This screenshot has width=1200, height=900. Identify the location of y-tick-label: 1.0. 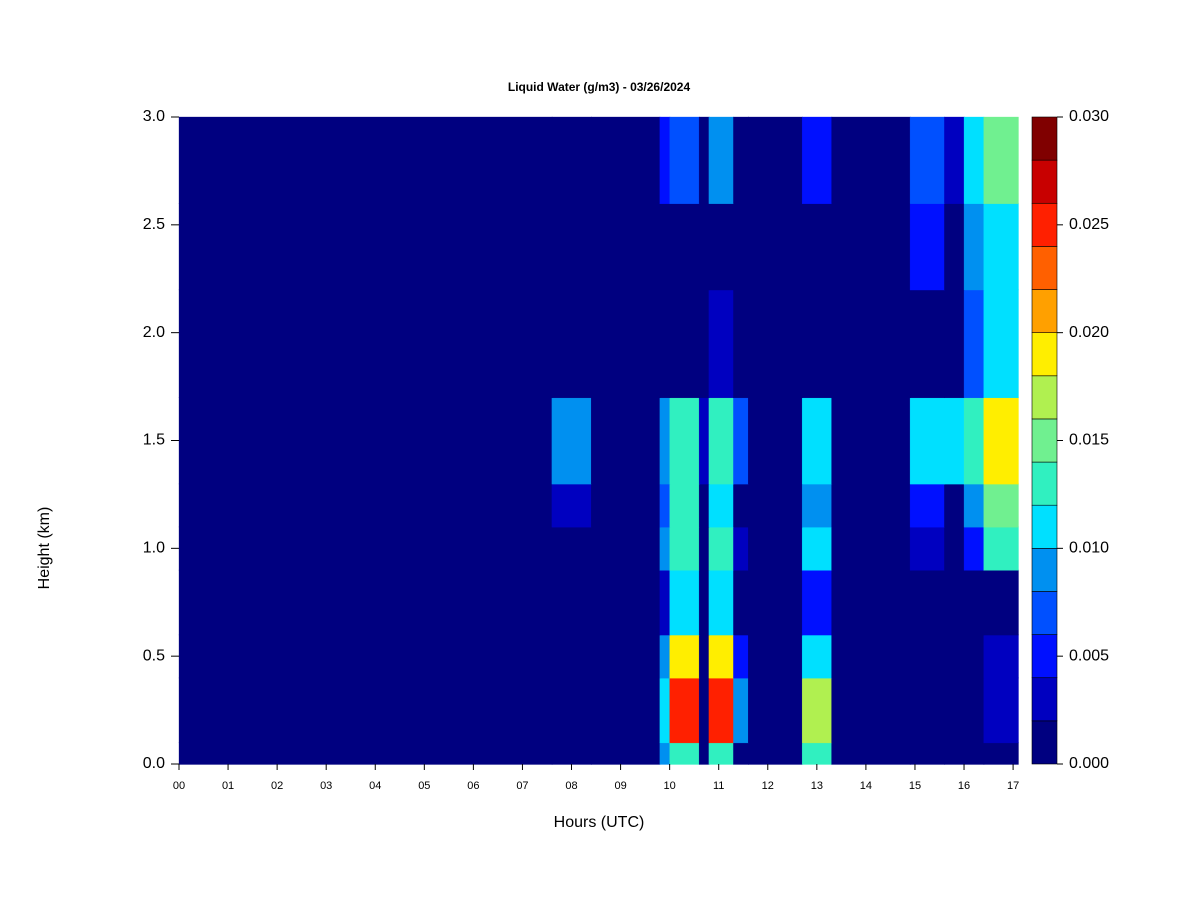
(154, 548).